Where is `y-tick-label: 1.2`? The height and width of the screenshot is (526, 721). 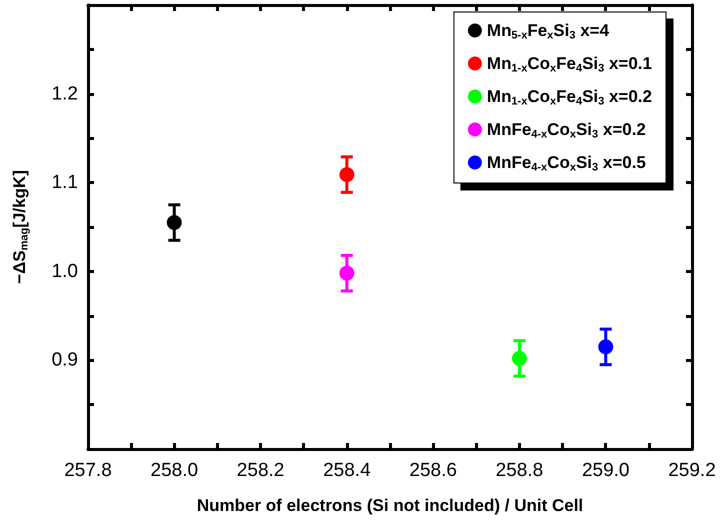
y-tick-label: 1.2 is located at coordinates (65, 93).